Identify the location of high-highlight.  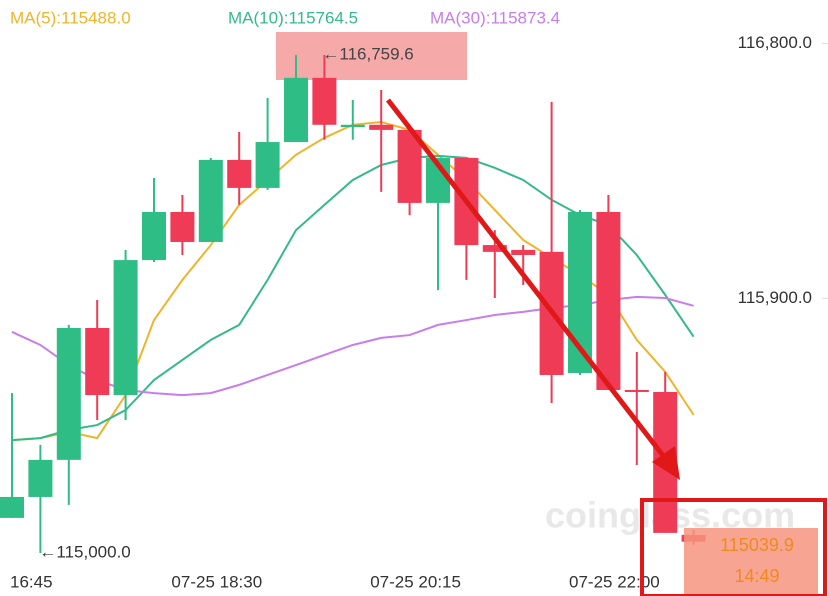
(371, 56).